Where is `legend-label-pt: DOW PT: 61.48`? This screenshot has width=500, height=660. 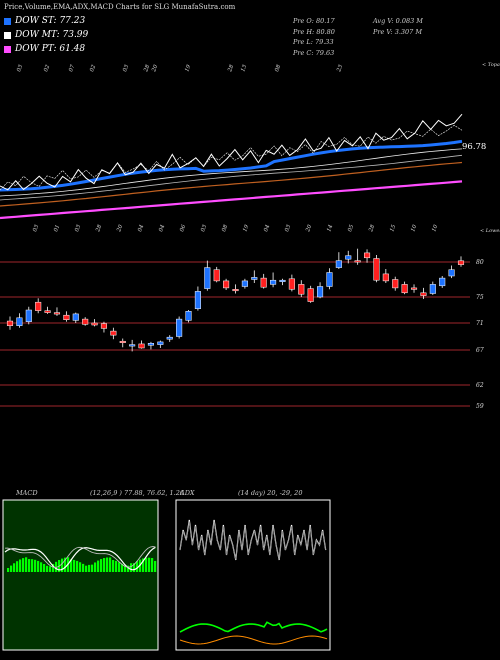 legend-label-pt: DOW PT: 61.48 is located at coordinates (50, 49).